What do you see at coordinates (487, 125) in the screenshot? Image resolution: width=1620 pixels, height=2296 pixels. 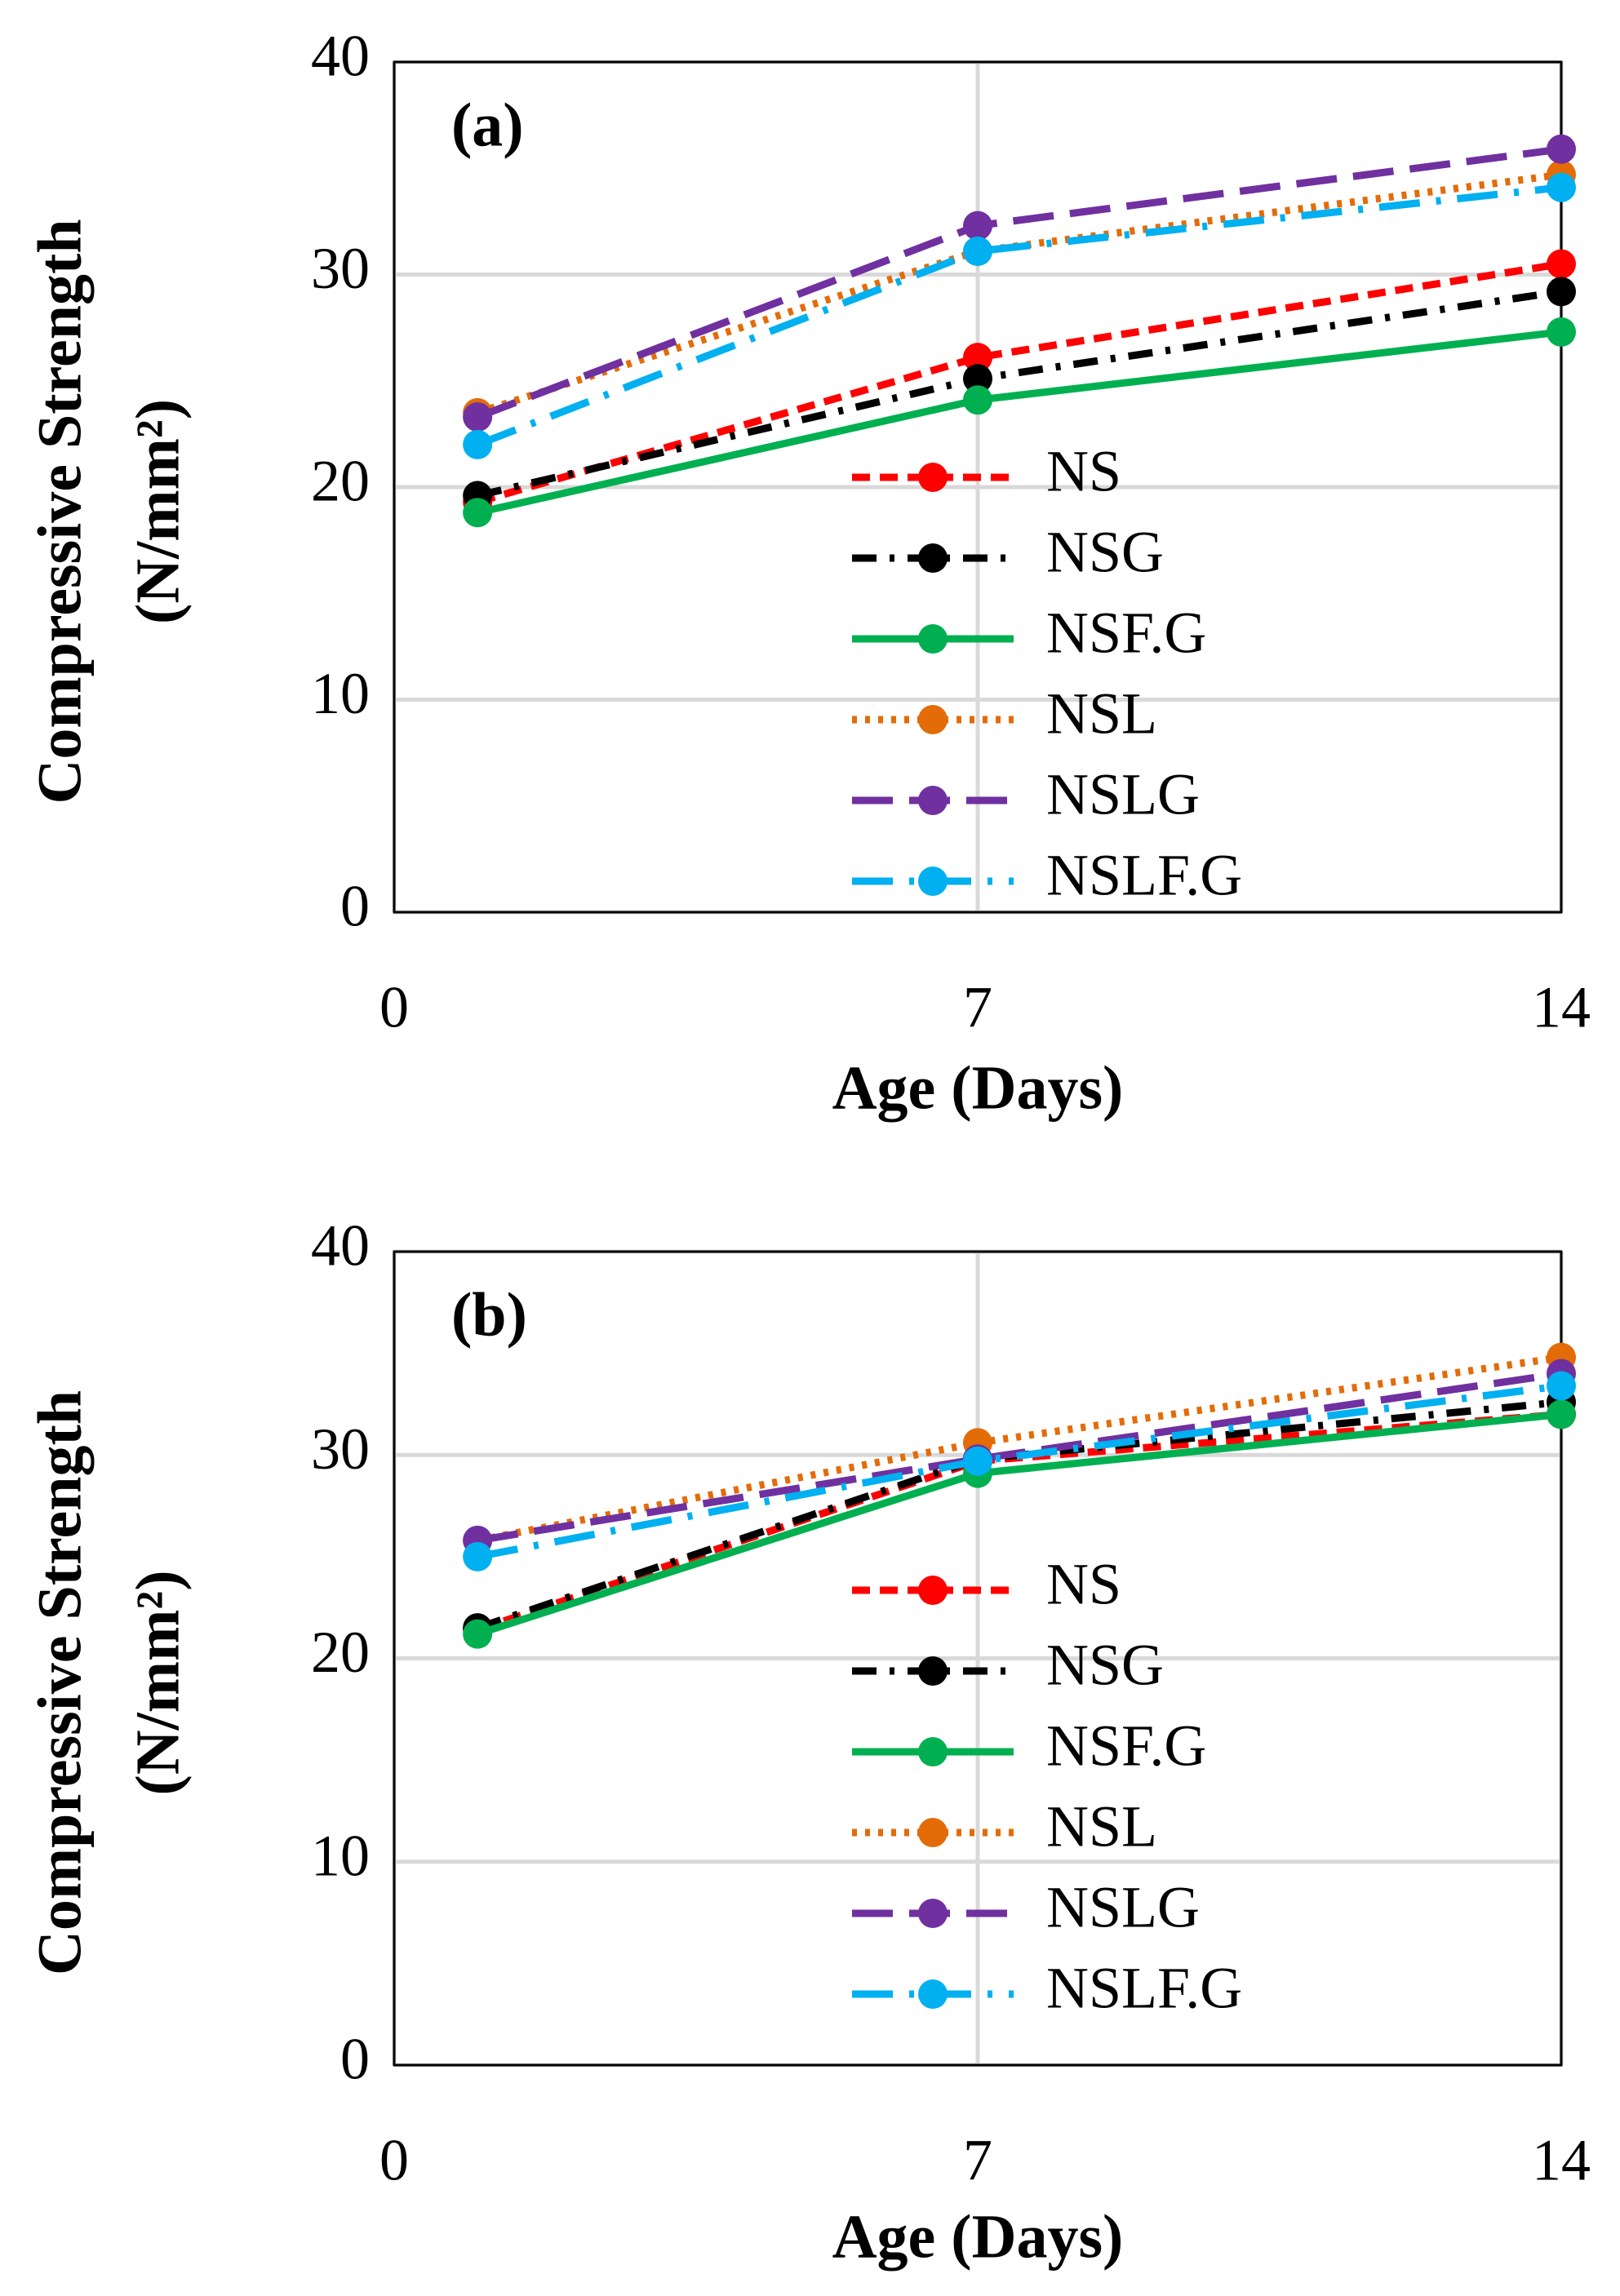 I see `panel-label: (a)` at bounding box center [487, 125].